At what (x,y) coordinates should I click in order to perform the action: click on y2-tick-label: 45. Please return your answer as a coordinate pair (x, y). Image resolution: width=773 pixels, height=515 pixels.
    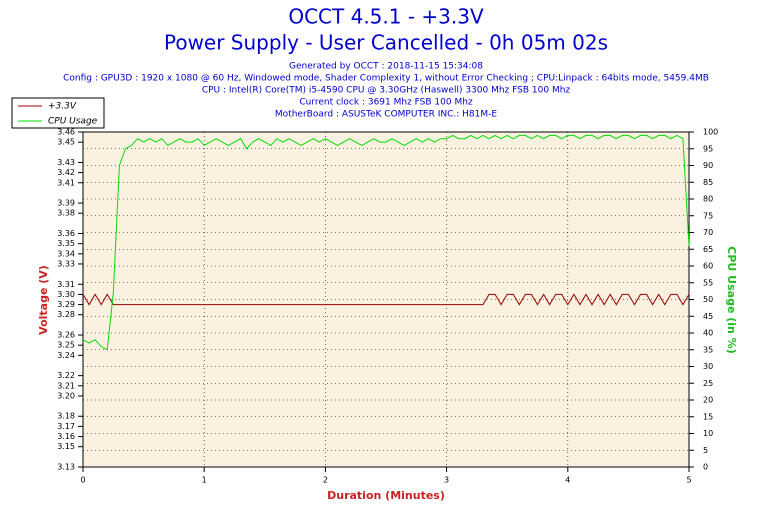
    Looking at the image, I should click on (708, 316).